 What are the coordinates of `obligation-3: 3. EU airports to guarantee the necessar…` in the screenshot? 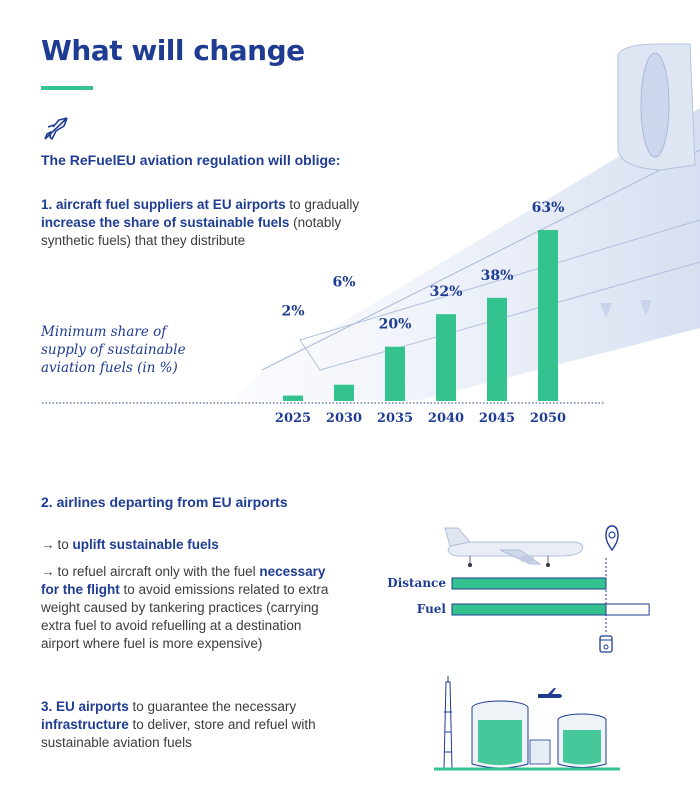 It's located at (191, 725).